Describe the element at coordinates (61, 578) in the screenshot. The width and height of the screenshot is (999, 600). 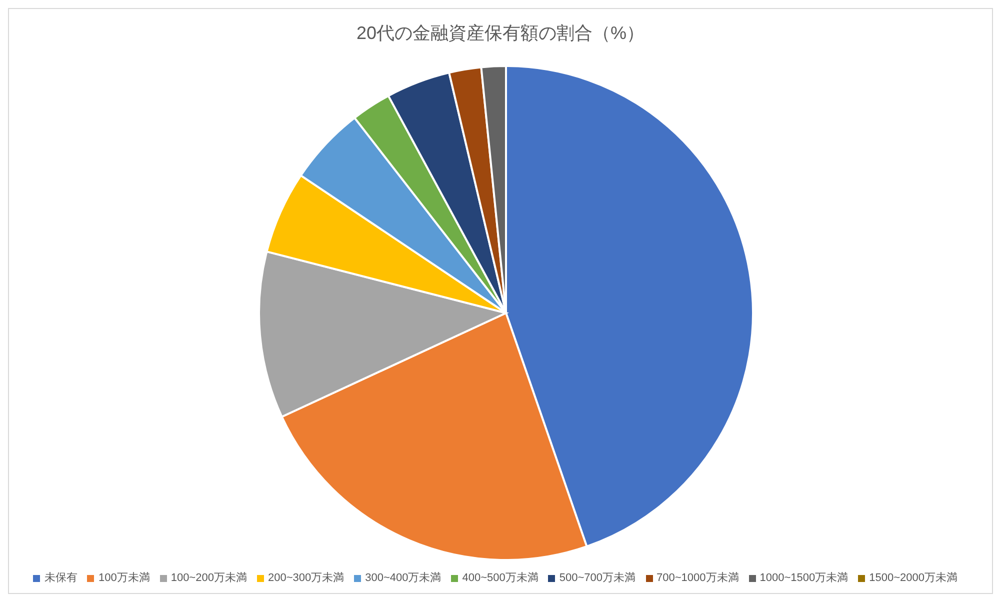
I see `legend-label: 未保有` at that location.